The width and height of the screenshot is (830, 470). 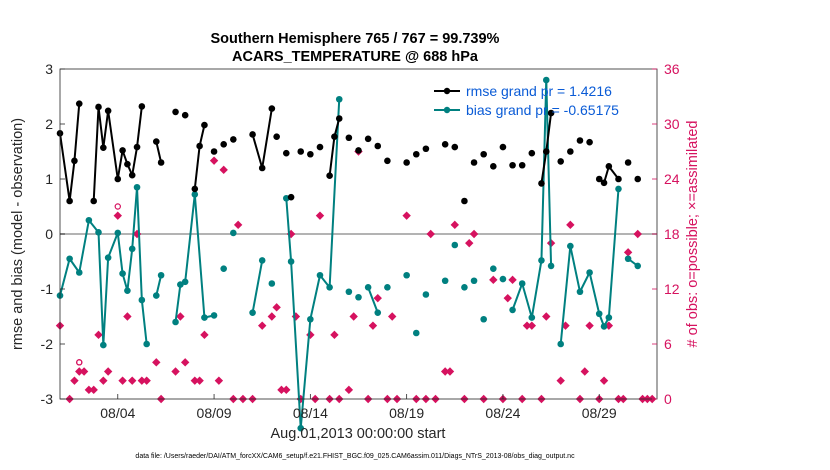 What do you see at coordinates (47, 399) in the screenshot?
I see `y-tick-label: -3` at bounding box center [47, 399].